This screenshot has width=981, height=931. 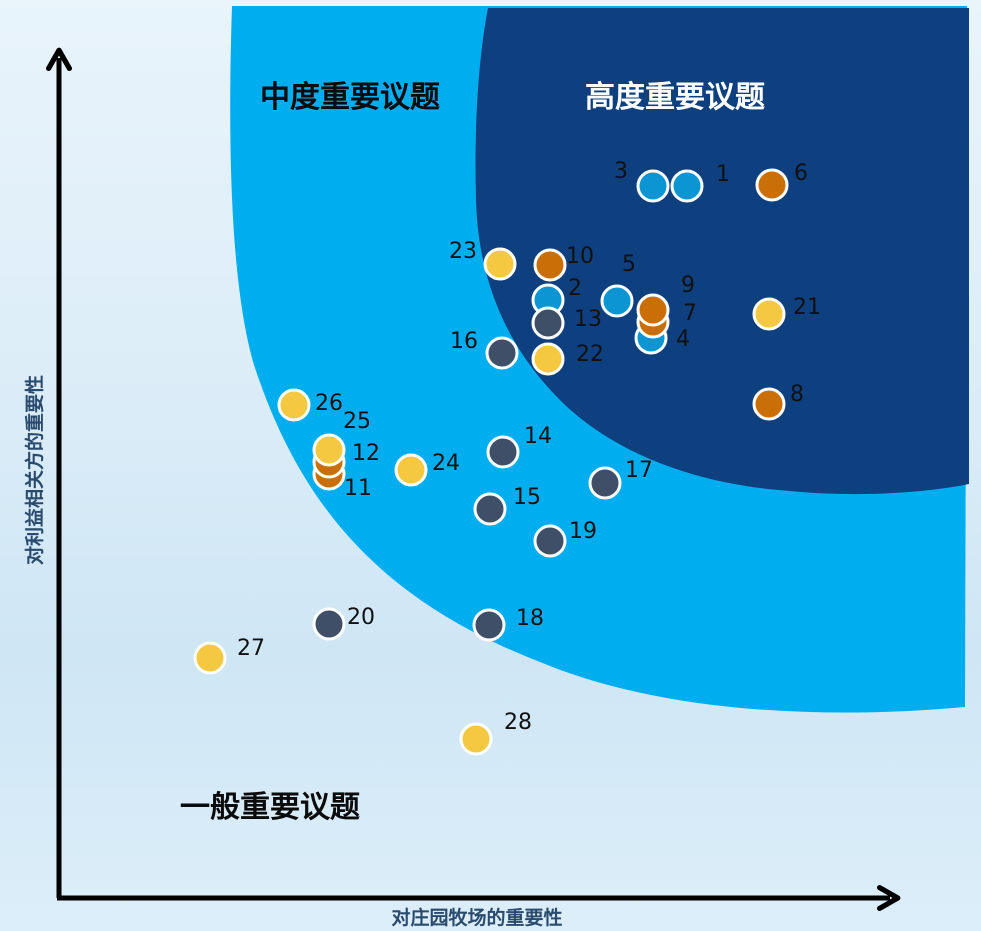 What do you see at coordinates (446, 463) in the screenshot?
I see `point-label-24: 24` at bounding box center [446, 463].